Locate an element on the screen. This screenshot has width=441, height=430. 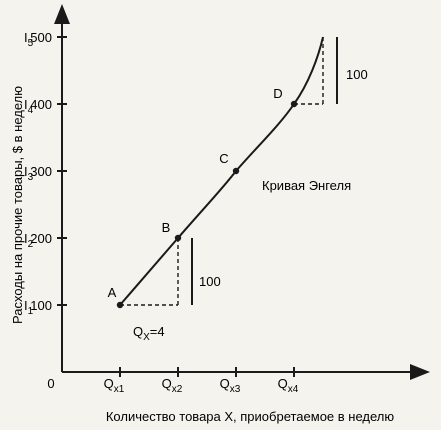
x-tick-label: Qx3 is located at coordinates (230, 385).